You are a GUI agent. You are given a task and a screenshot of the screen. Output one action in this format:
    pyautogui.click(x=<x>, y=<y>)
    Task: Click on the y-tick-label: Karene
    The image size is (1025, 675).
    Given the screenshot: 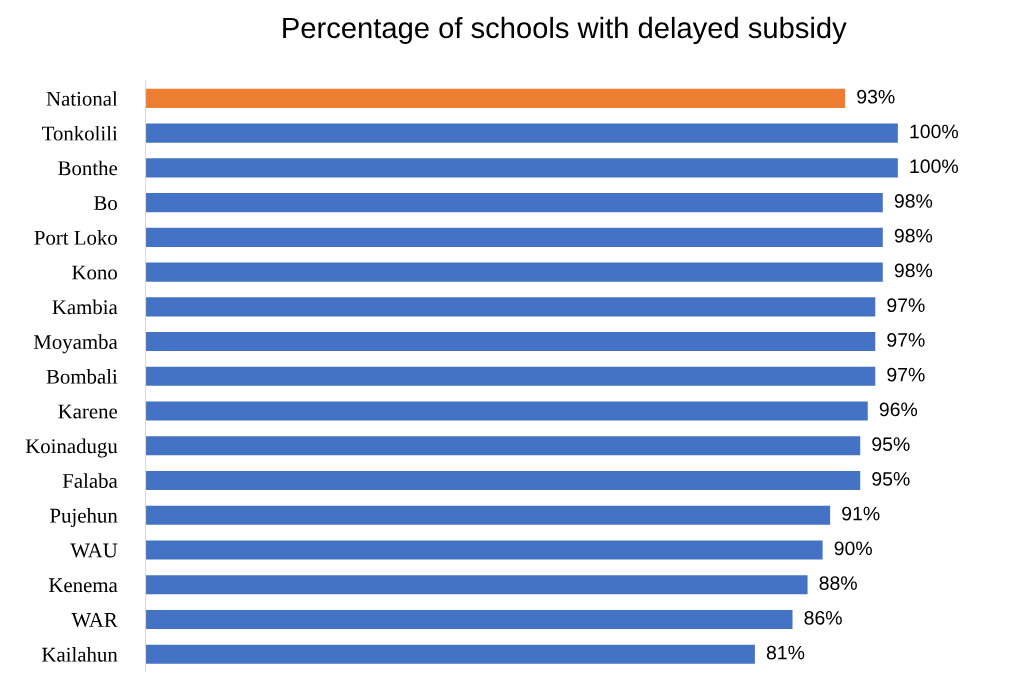 What is the action you would take?
    pyautogui.click(x=88, y=411)
    